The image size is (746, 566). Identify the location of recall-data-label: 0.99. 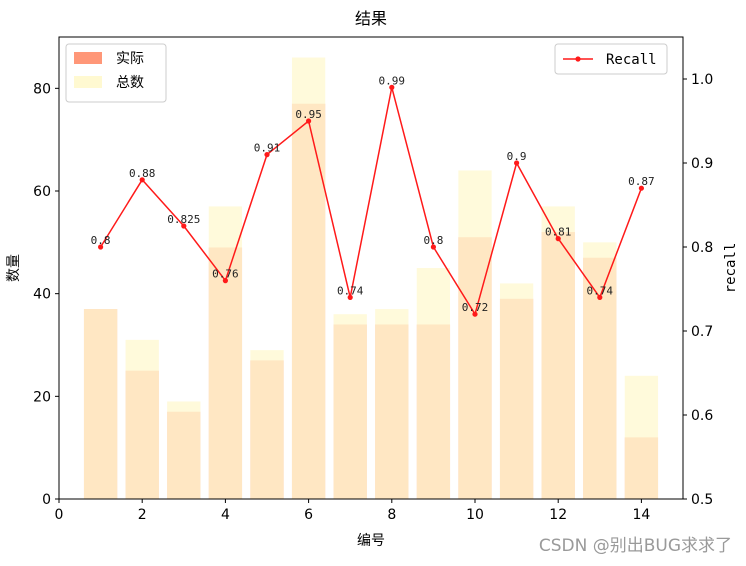
(392, 80).